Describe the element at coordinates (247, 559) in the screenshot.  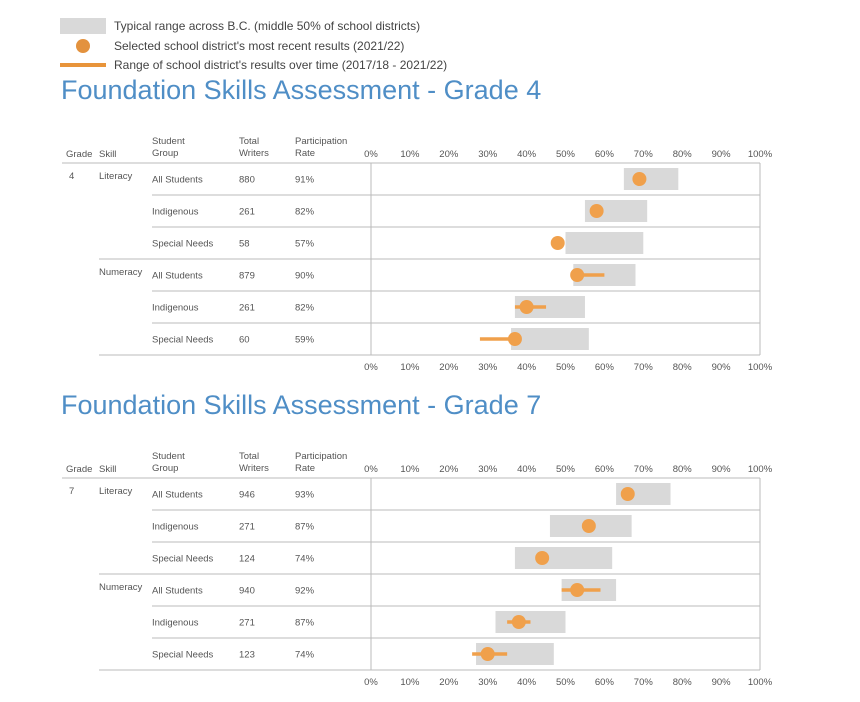
I see `total-writers-value: 124` at that location.